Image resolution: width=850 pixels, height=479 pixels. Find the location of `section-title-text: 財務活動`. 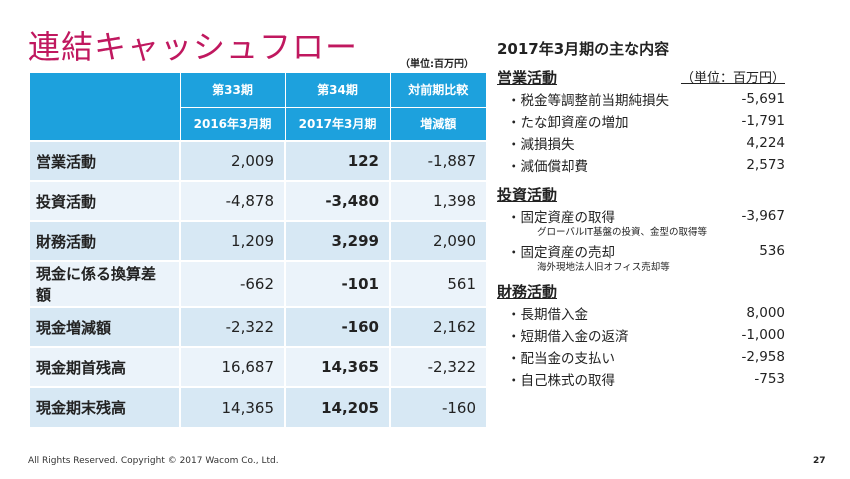

section-title-text: 財務活動 is located at coordinates (527, 292).